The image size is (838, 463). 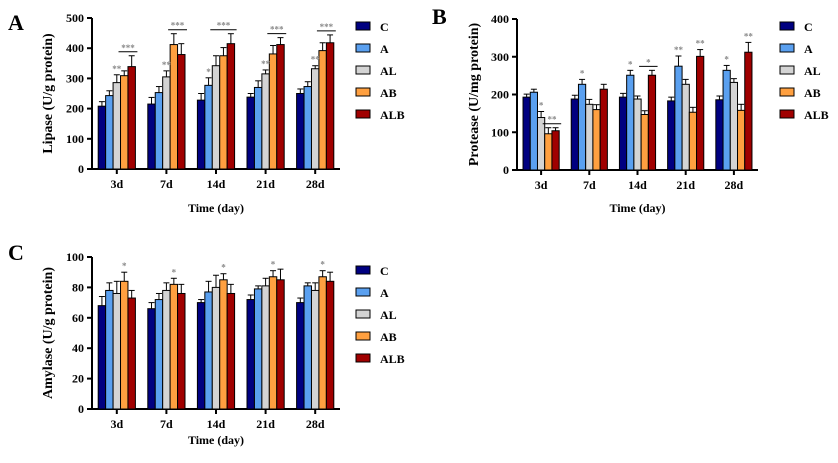 What do you see at coordinates (131, 353) in the screenshot?
I see `bar-alb-3d` at bounding box center [131, 353].